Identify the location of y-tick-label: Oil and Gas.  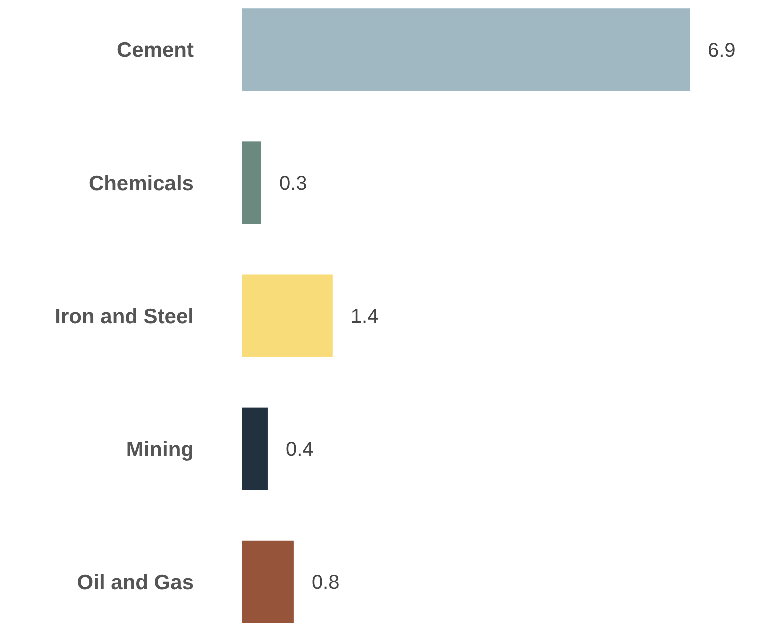
(135, 582).